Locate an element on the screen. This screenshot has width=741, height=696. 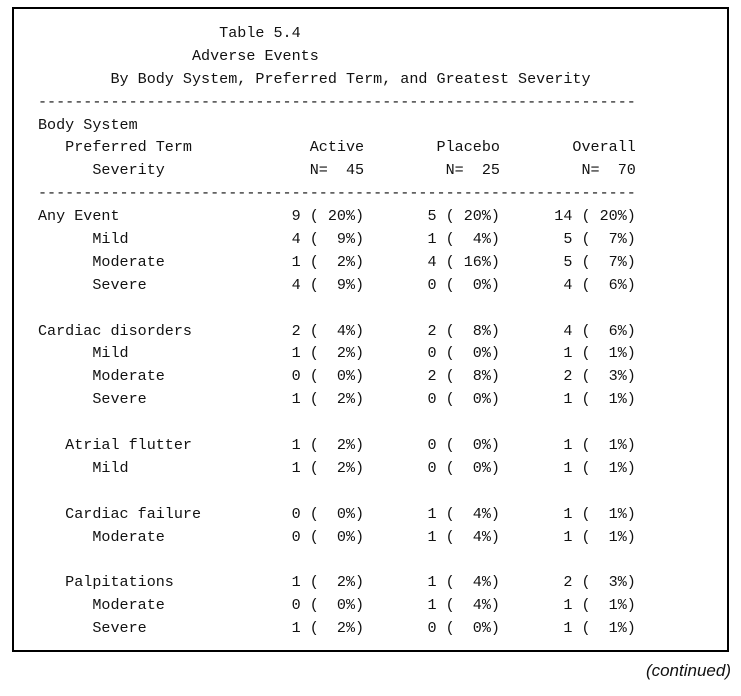
continued-label: (continued) is located at coordinates (688, 670).